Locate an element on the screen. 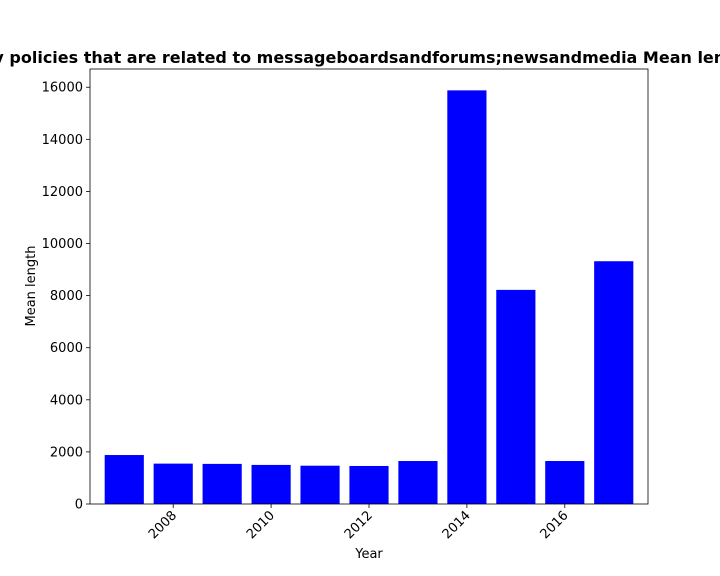 The height and width of the screenshot is (576, 720). bar-2013 is located at coordinates (418, 482).